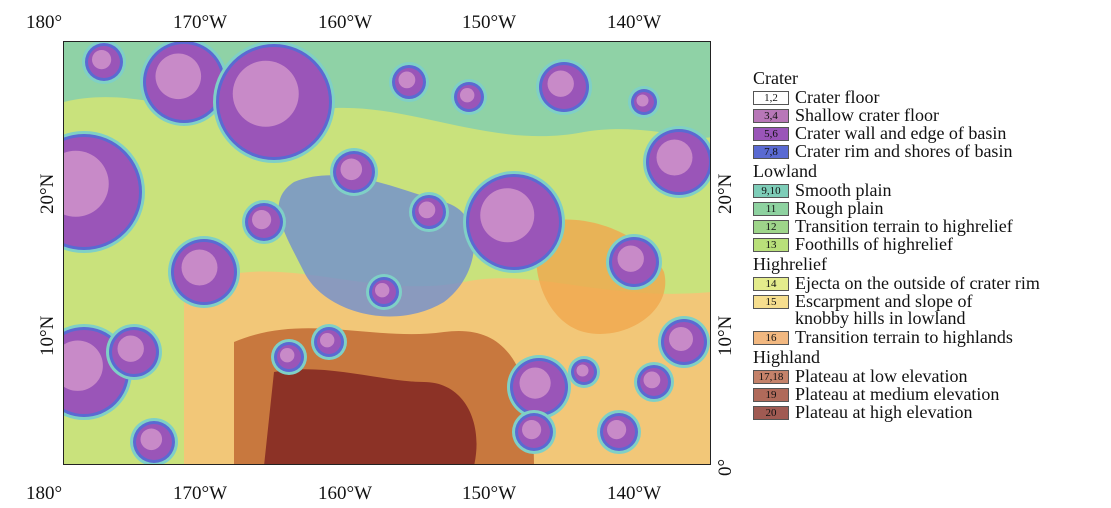 The height and width of the screenshot is (508, 1111). Describe the element at coordinates (785, 171) in the screenshot. I see `legend-group-title-lowland: Lowland` at that location.